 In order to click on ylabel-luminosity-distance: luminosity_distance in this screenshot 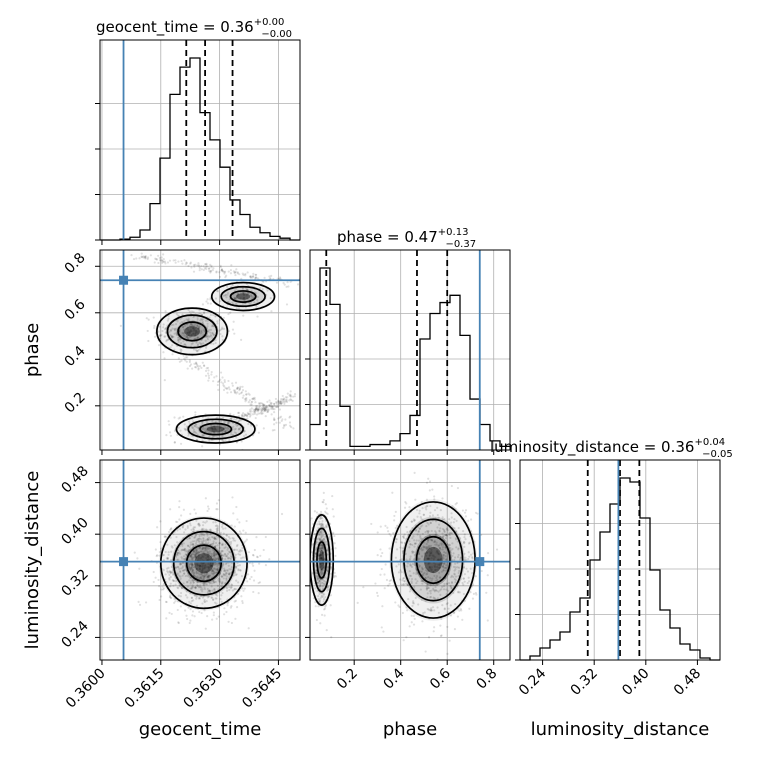, I will do `click(32, 560)`.